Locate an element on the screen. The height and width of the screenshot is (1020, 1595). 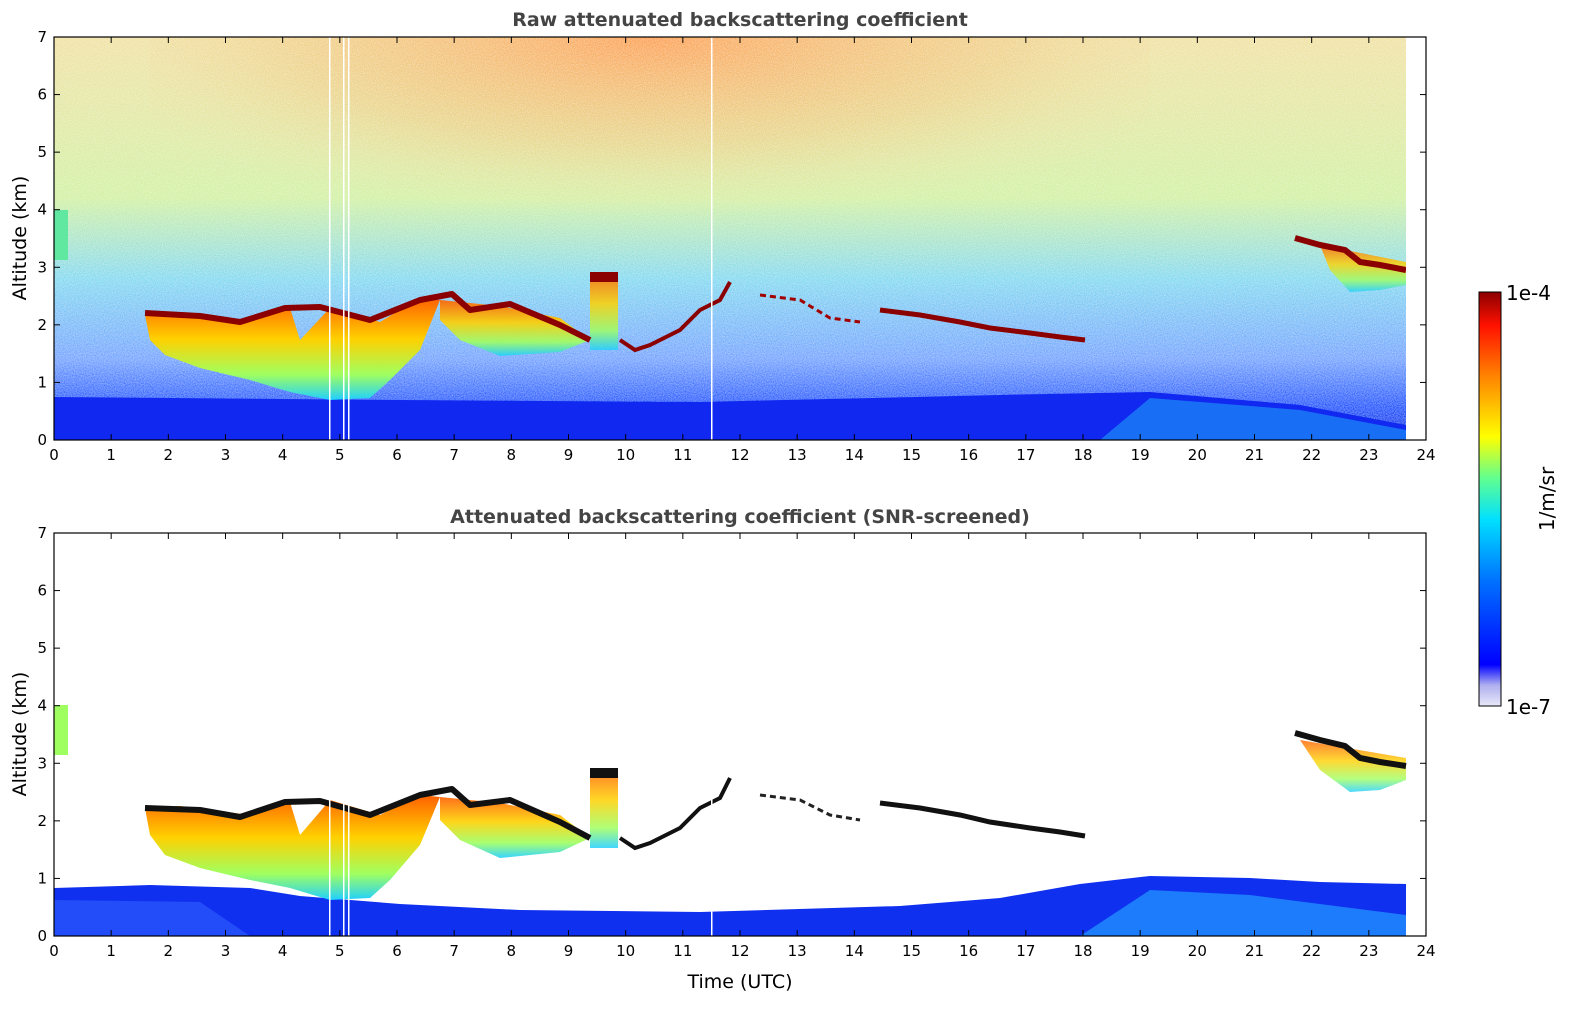
panel-screened-xtick-label: 24 is located at coordinates (1425, 951).